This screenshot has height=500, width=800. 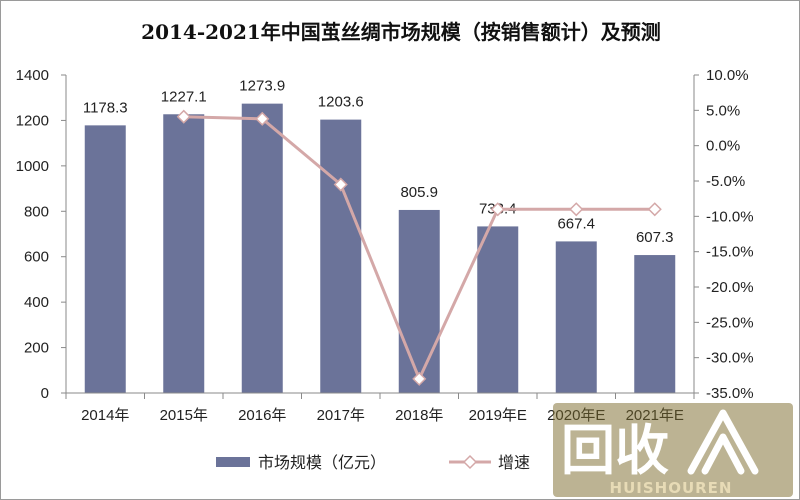 What do you see at coordinates (32, 75) in the screenshot?
I see `y-left-tick-label: 1400` at bounding box center [32, 75].